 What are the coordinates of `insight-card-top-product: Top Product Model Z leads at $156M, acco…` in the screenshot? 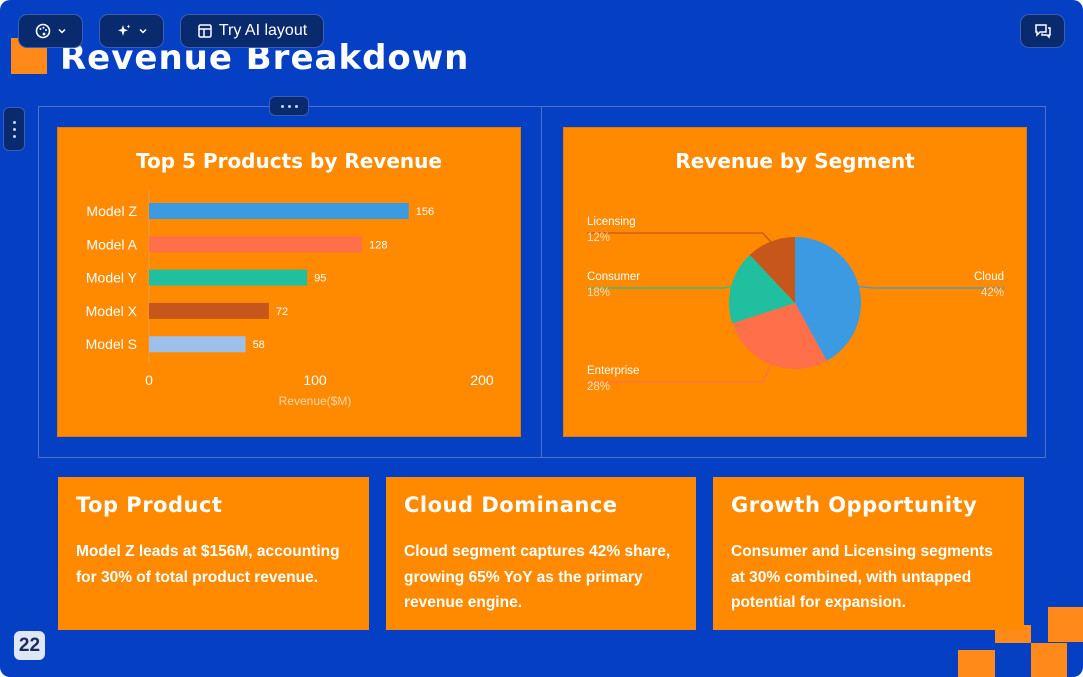 It's located at (213, 553).